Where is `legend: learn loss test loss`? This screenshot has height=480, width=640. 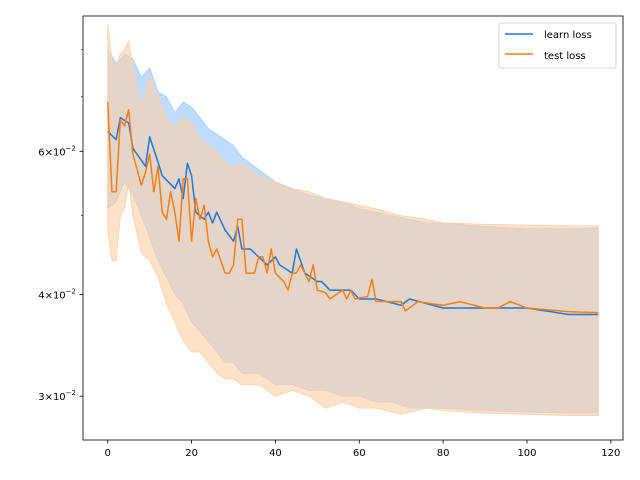 legend: learn loss test loss is located at coordinates (557, 45).